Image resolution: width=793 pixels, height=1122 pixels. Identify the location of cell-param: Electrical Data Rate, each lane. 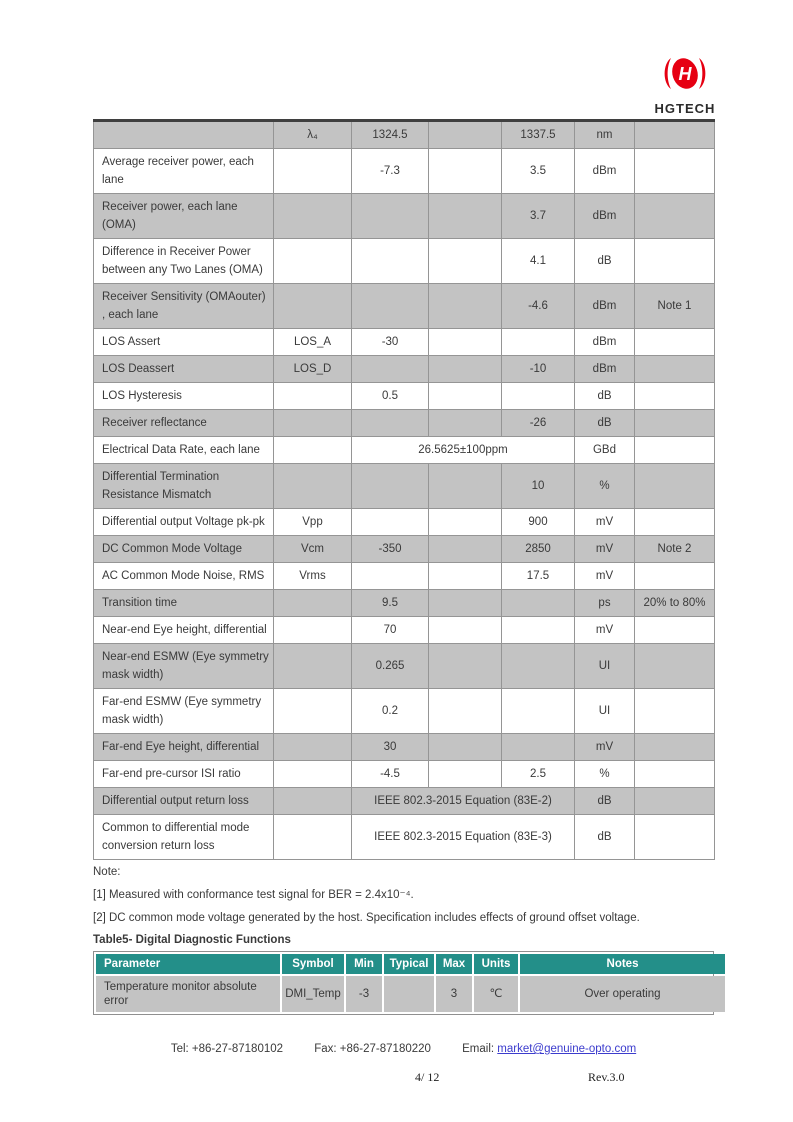
(183, 450).